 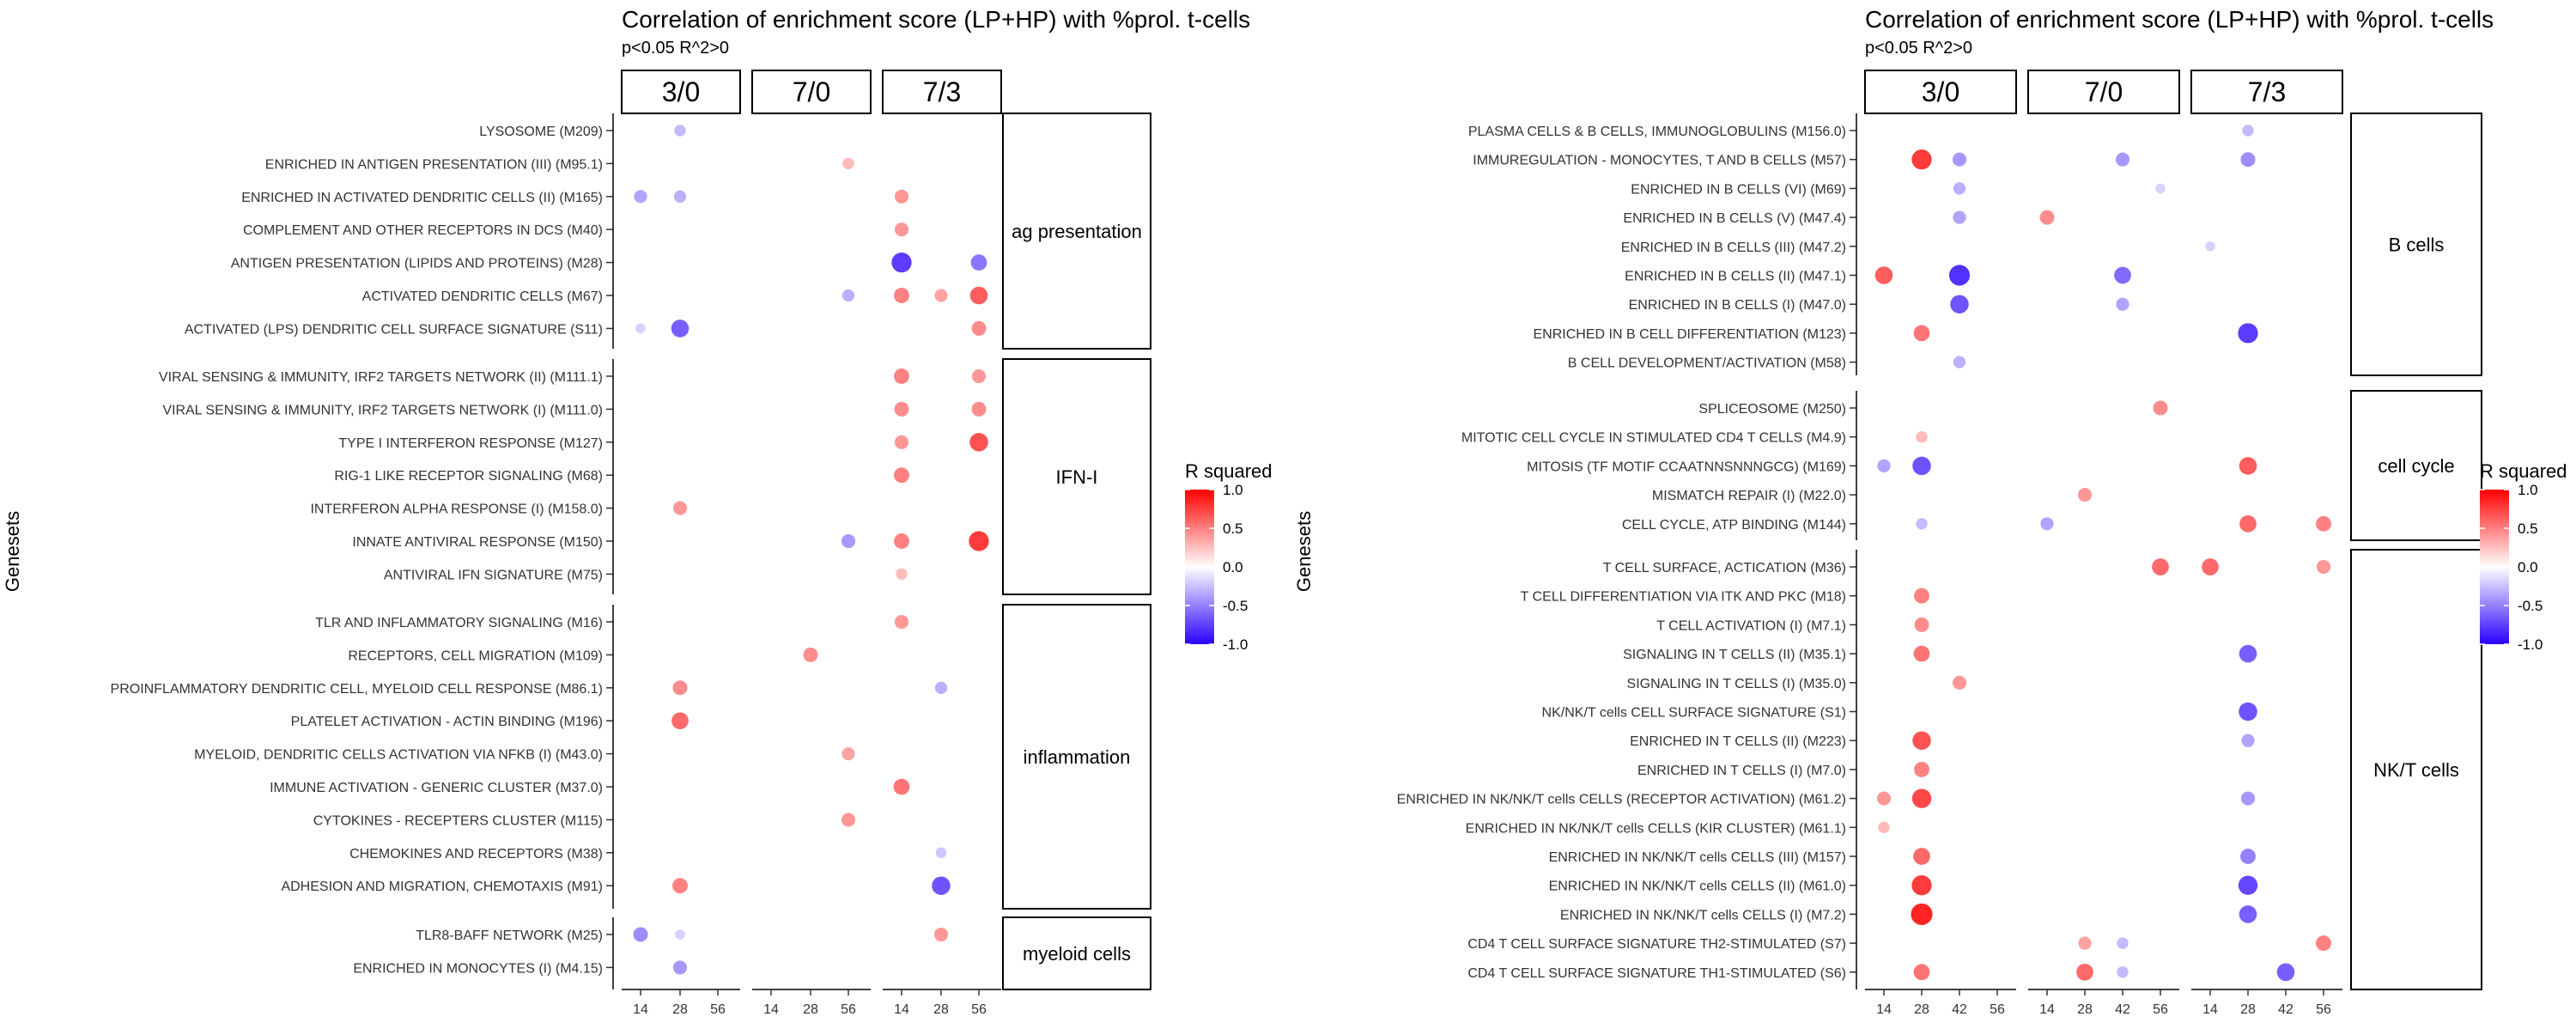 What do you see at coordinates (478, 968) in the screenshot?
I see `geneset-label: ENRICHED IN MONOCYTES (I) (M4.15)` at bounding box center [478, 968].